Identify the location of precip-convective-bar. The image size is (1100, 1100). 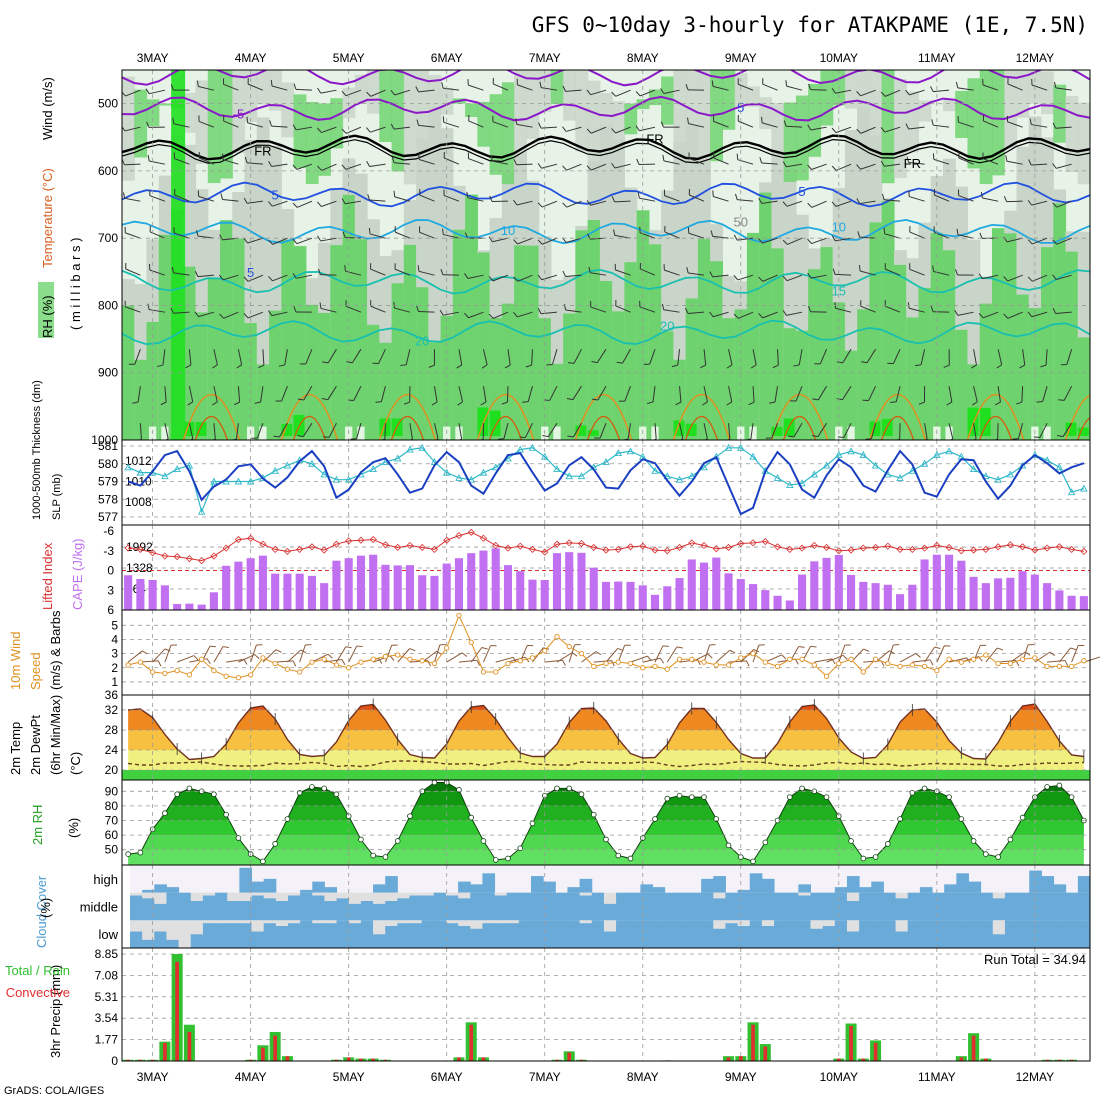
(973, 1048).